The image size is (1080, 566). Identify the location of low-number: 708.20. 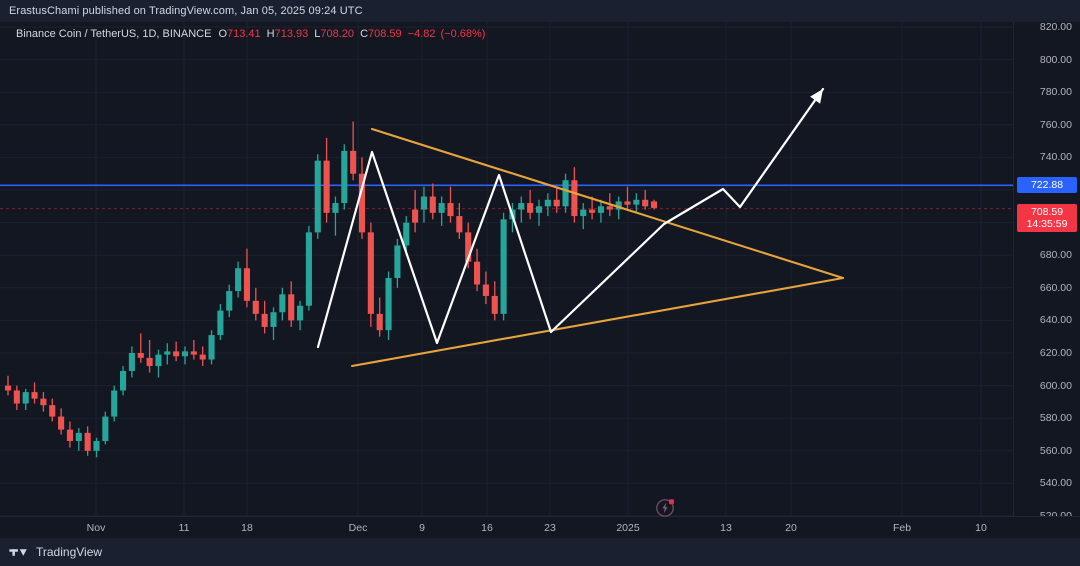
(337, 34).